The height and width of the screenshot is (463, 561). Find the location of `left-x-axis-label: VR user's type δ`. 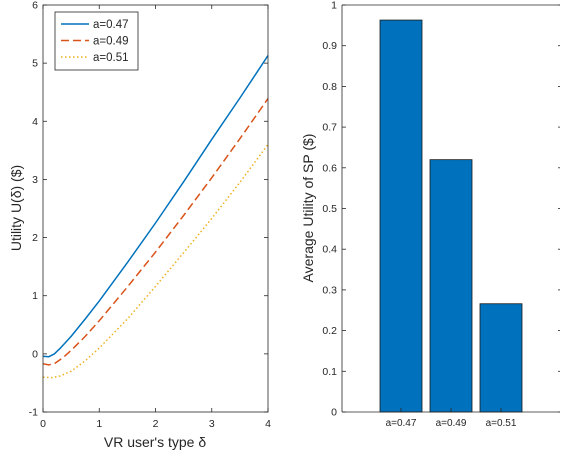

left-x-axis-label: VR user's type δ is located at coordinates (155, 442).